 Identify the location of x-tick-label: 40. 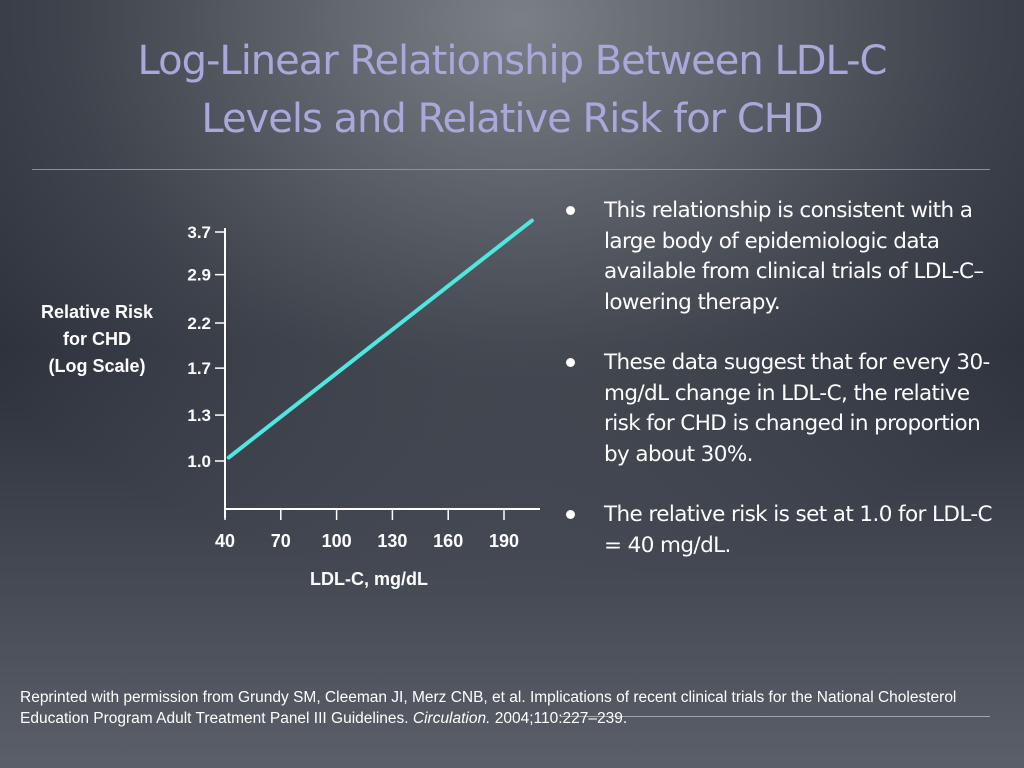
(225, 541).